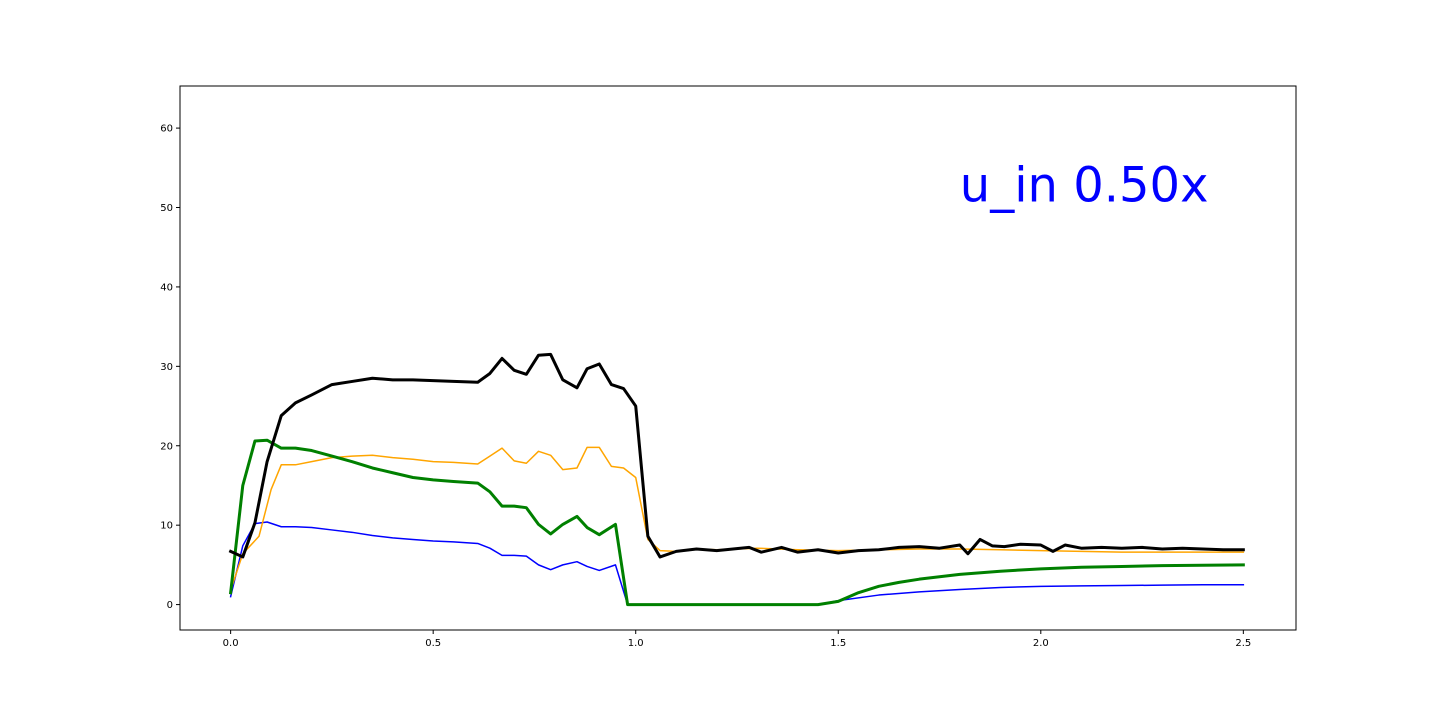 This screenshot has height=720, width=1440. I want to click on y-tick-label: 20, so click(166, 446).